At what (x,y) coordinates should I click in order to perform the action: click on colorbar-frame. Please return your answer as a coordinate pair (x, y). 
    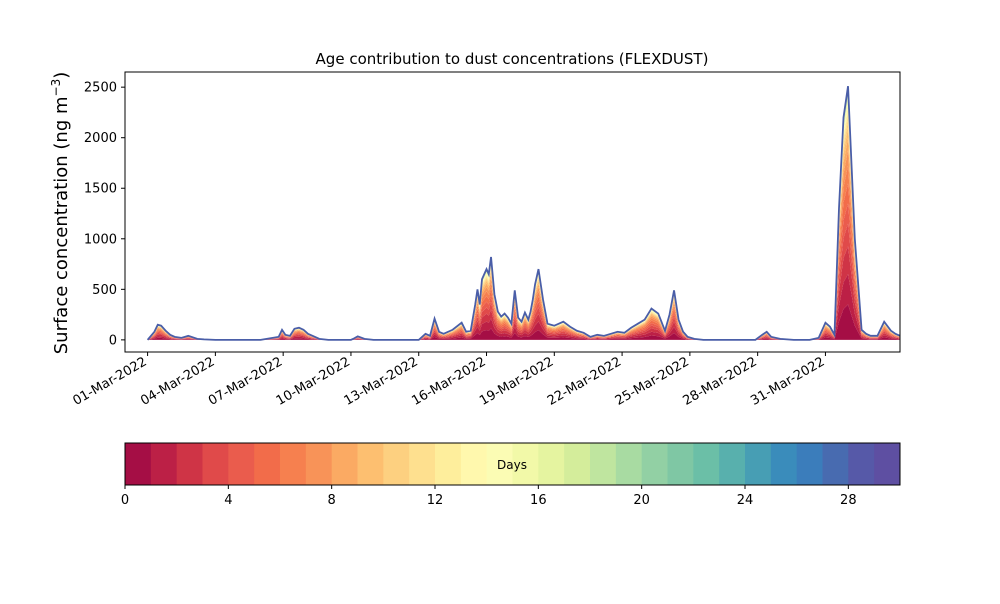
    Looking at the image, I should click on (512, 464).